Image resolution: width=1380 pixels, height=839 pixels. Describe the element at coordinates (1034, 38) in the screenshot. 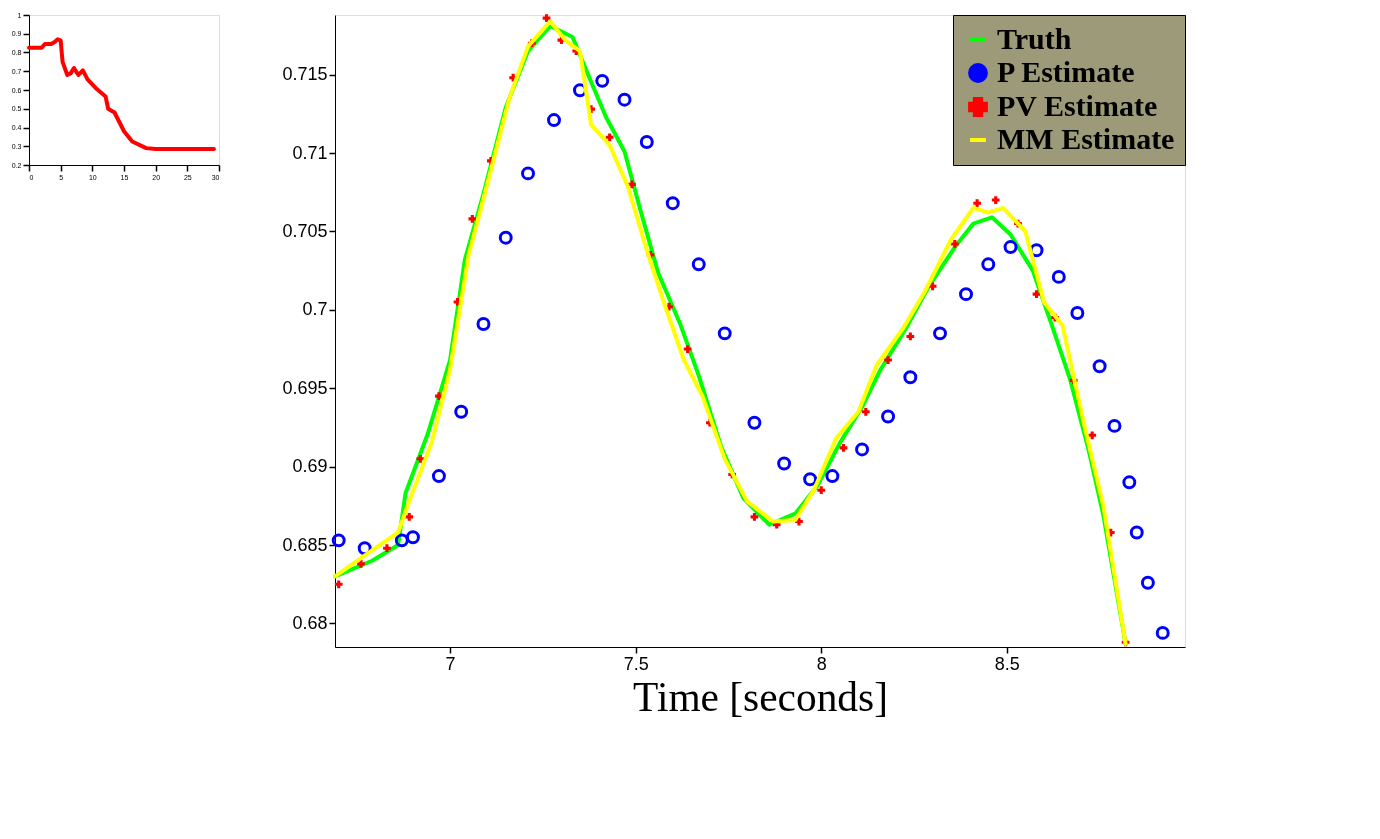

I see `legend-label: Truth` at that location.